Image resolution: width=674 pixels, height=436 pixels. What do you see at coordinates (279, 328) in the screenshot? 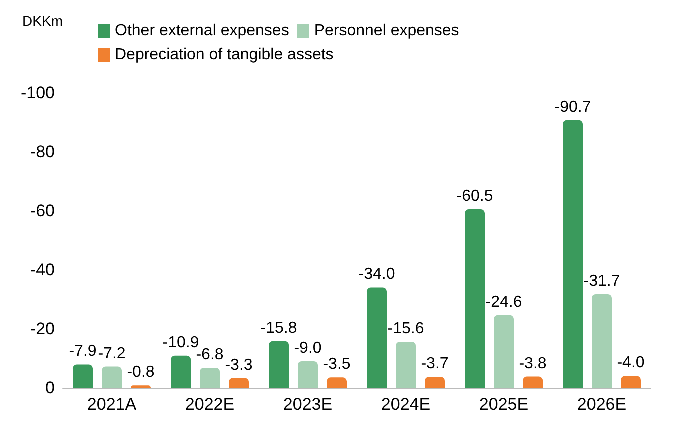
I see `data-label: -15.8` at bounding box center [279, 328].